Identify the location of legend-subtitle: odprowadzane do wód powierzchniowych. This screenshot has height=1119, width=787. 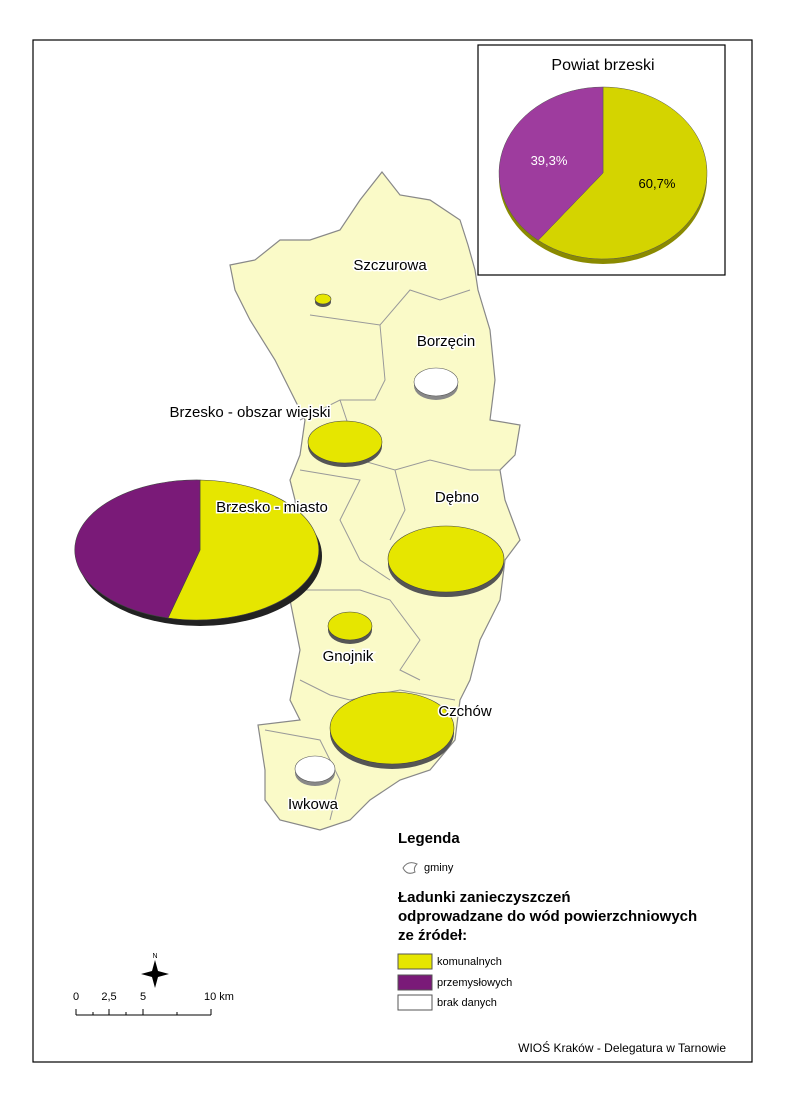
(547, 916).